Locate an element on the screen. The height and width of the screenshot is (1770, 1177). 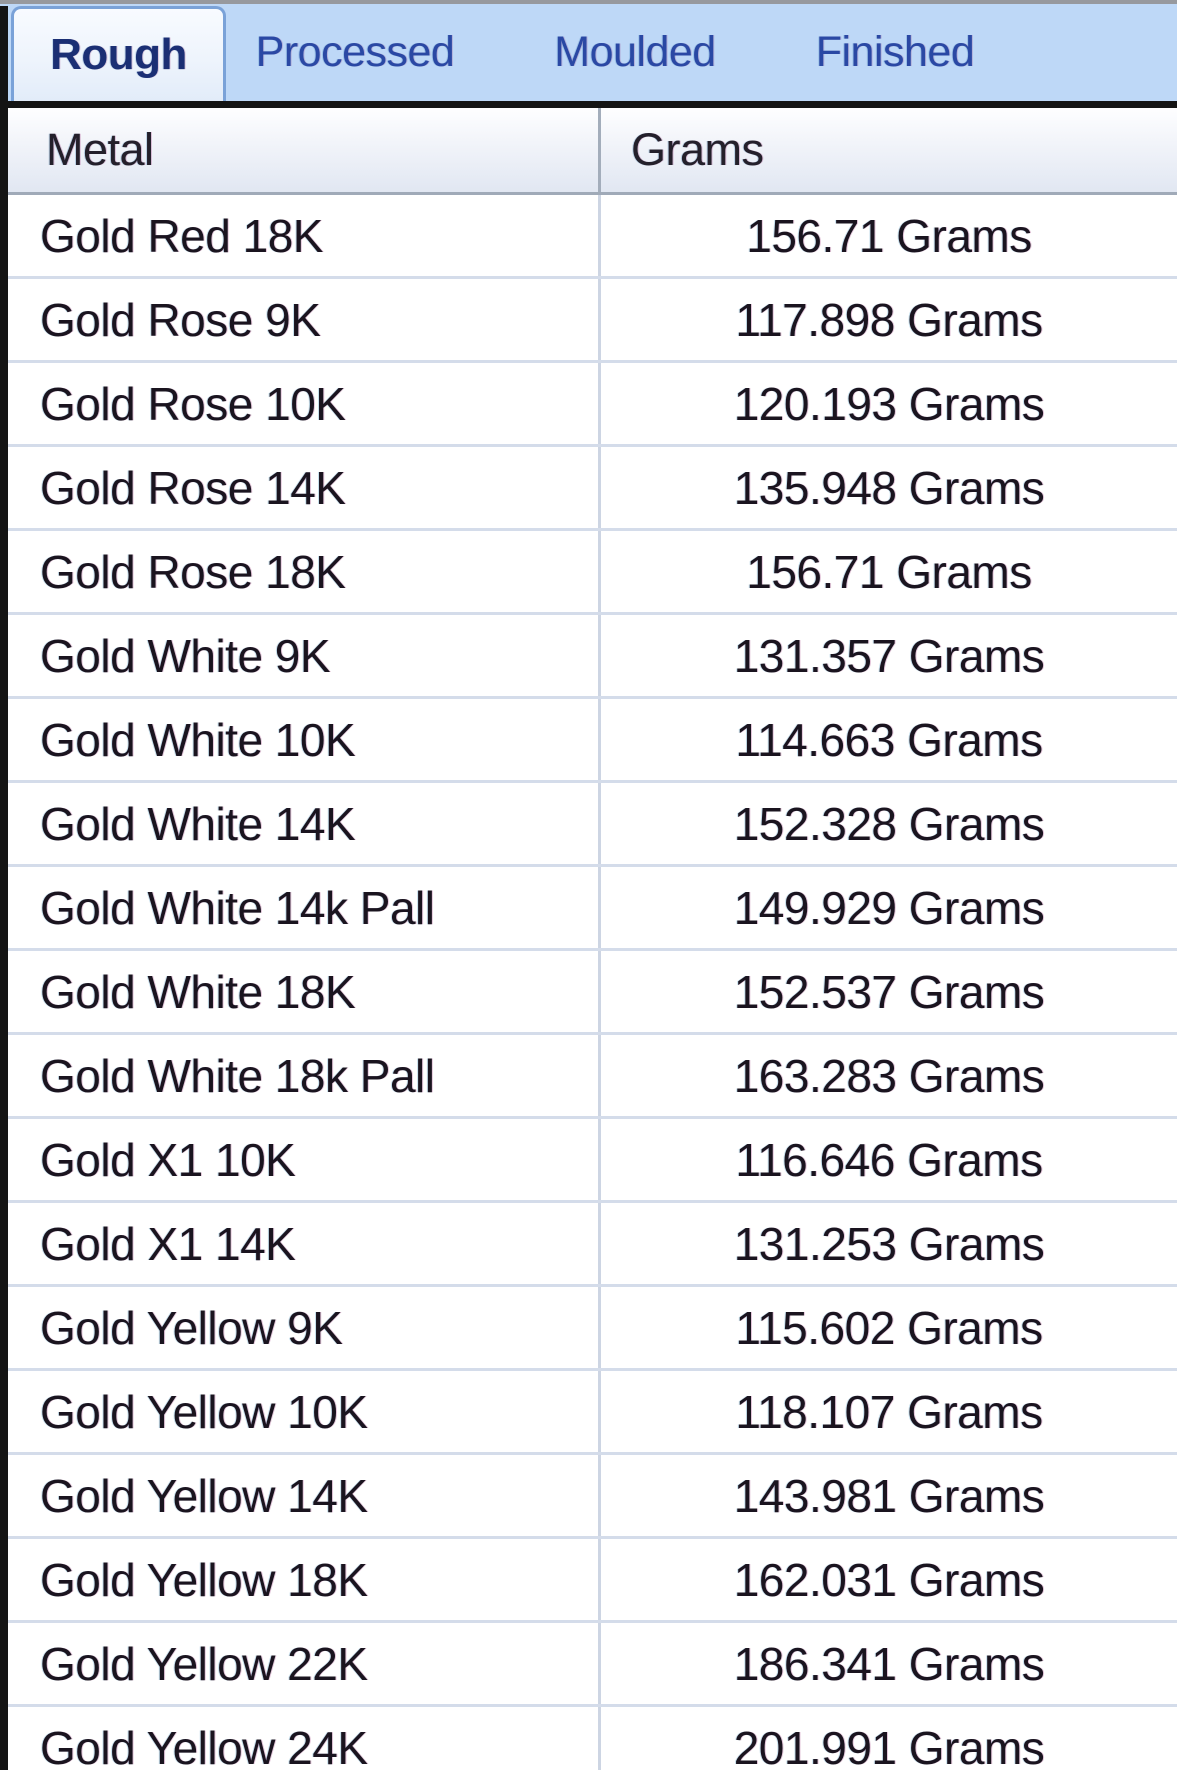
grams-cell: 152.537 Grams is located at coordinates (889, 991).